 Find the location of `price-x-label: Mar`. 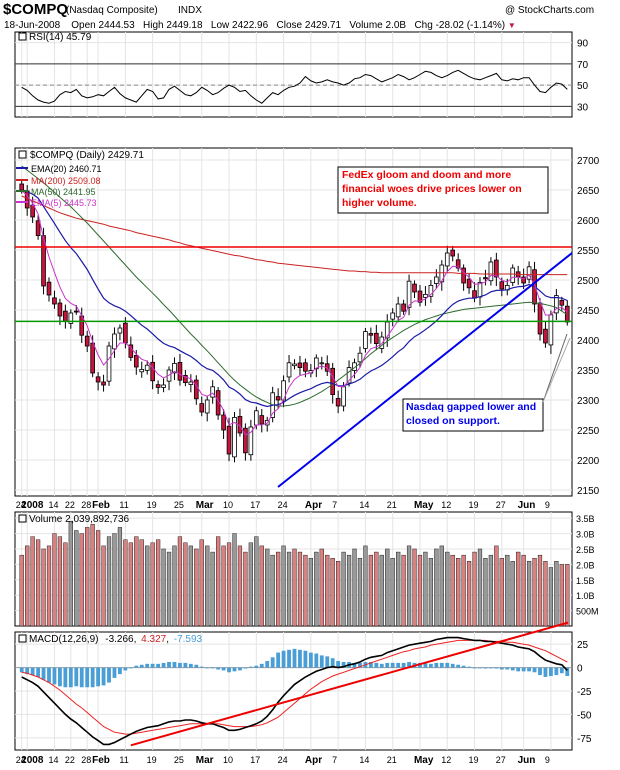

price-x-label: Mar is located at coordinates (205, 505).